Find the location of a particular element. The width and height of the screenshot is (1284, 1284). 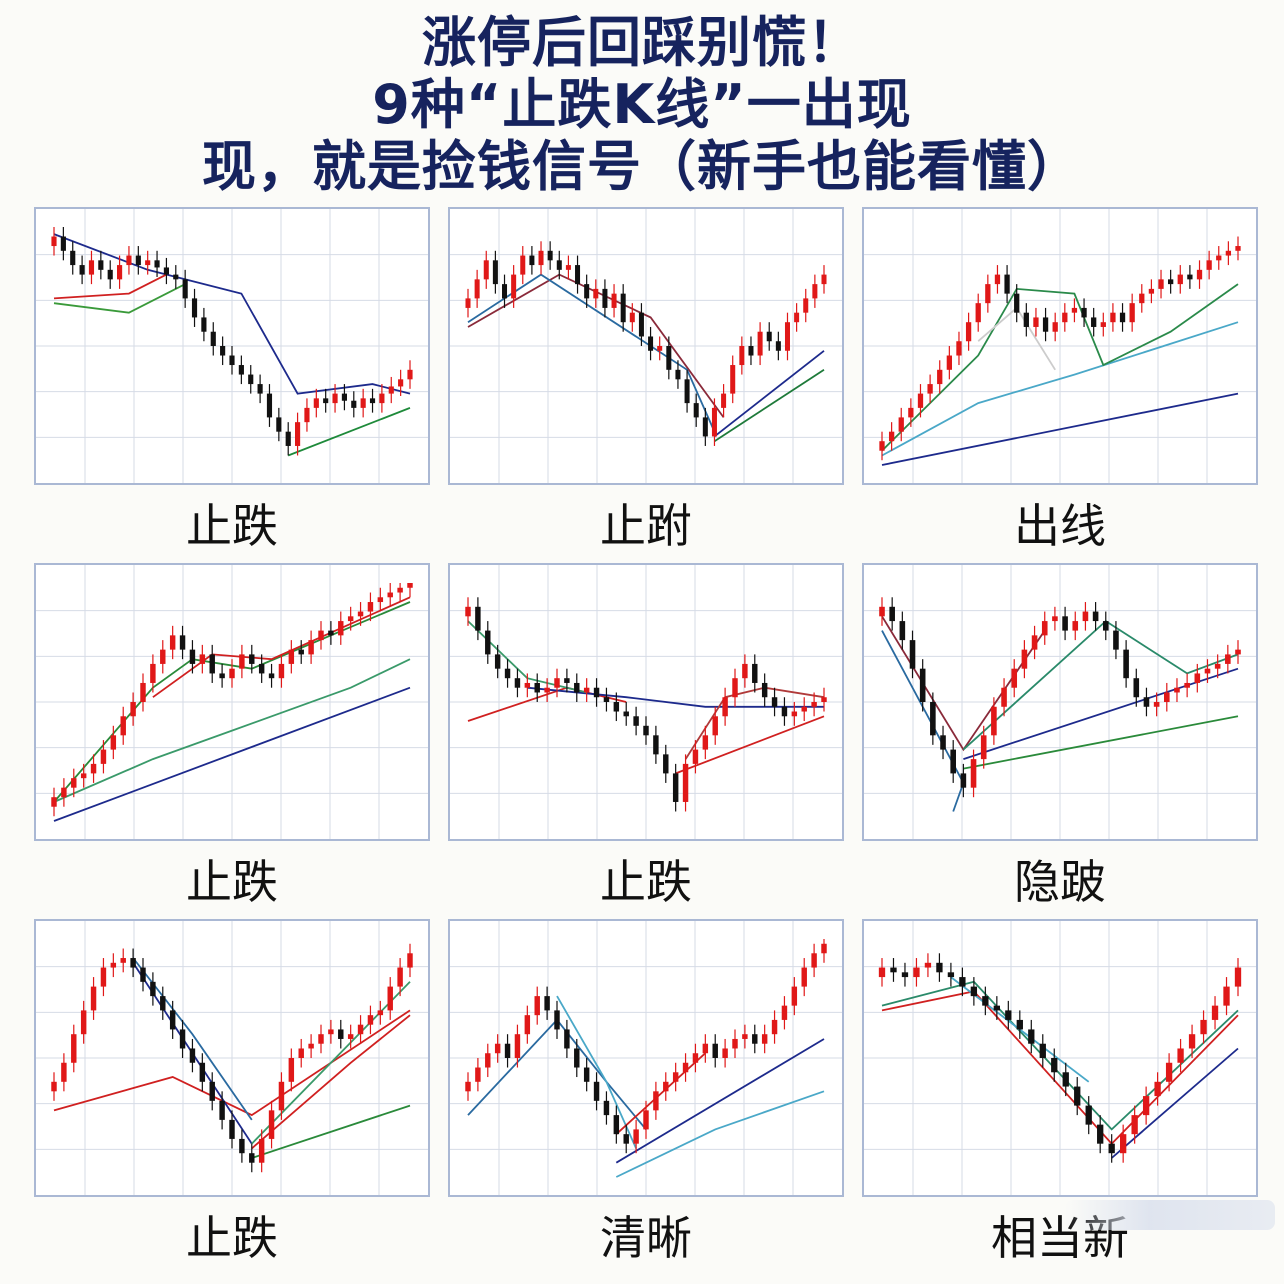

title-line-2: 9种“止跌K线”一出现 is located at coordinates (642, 104).